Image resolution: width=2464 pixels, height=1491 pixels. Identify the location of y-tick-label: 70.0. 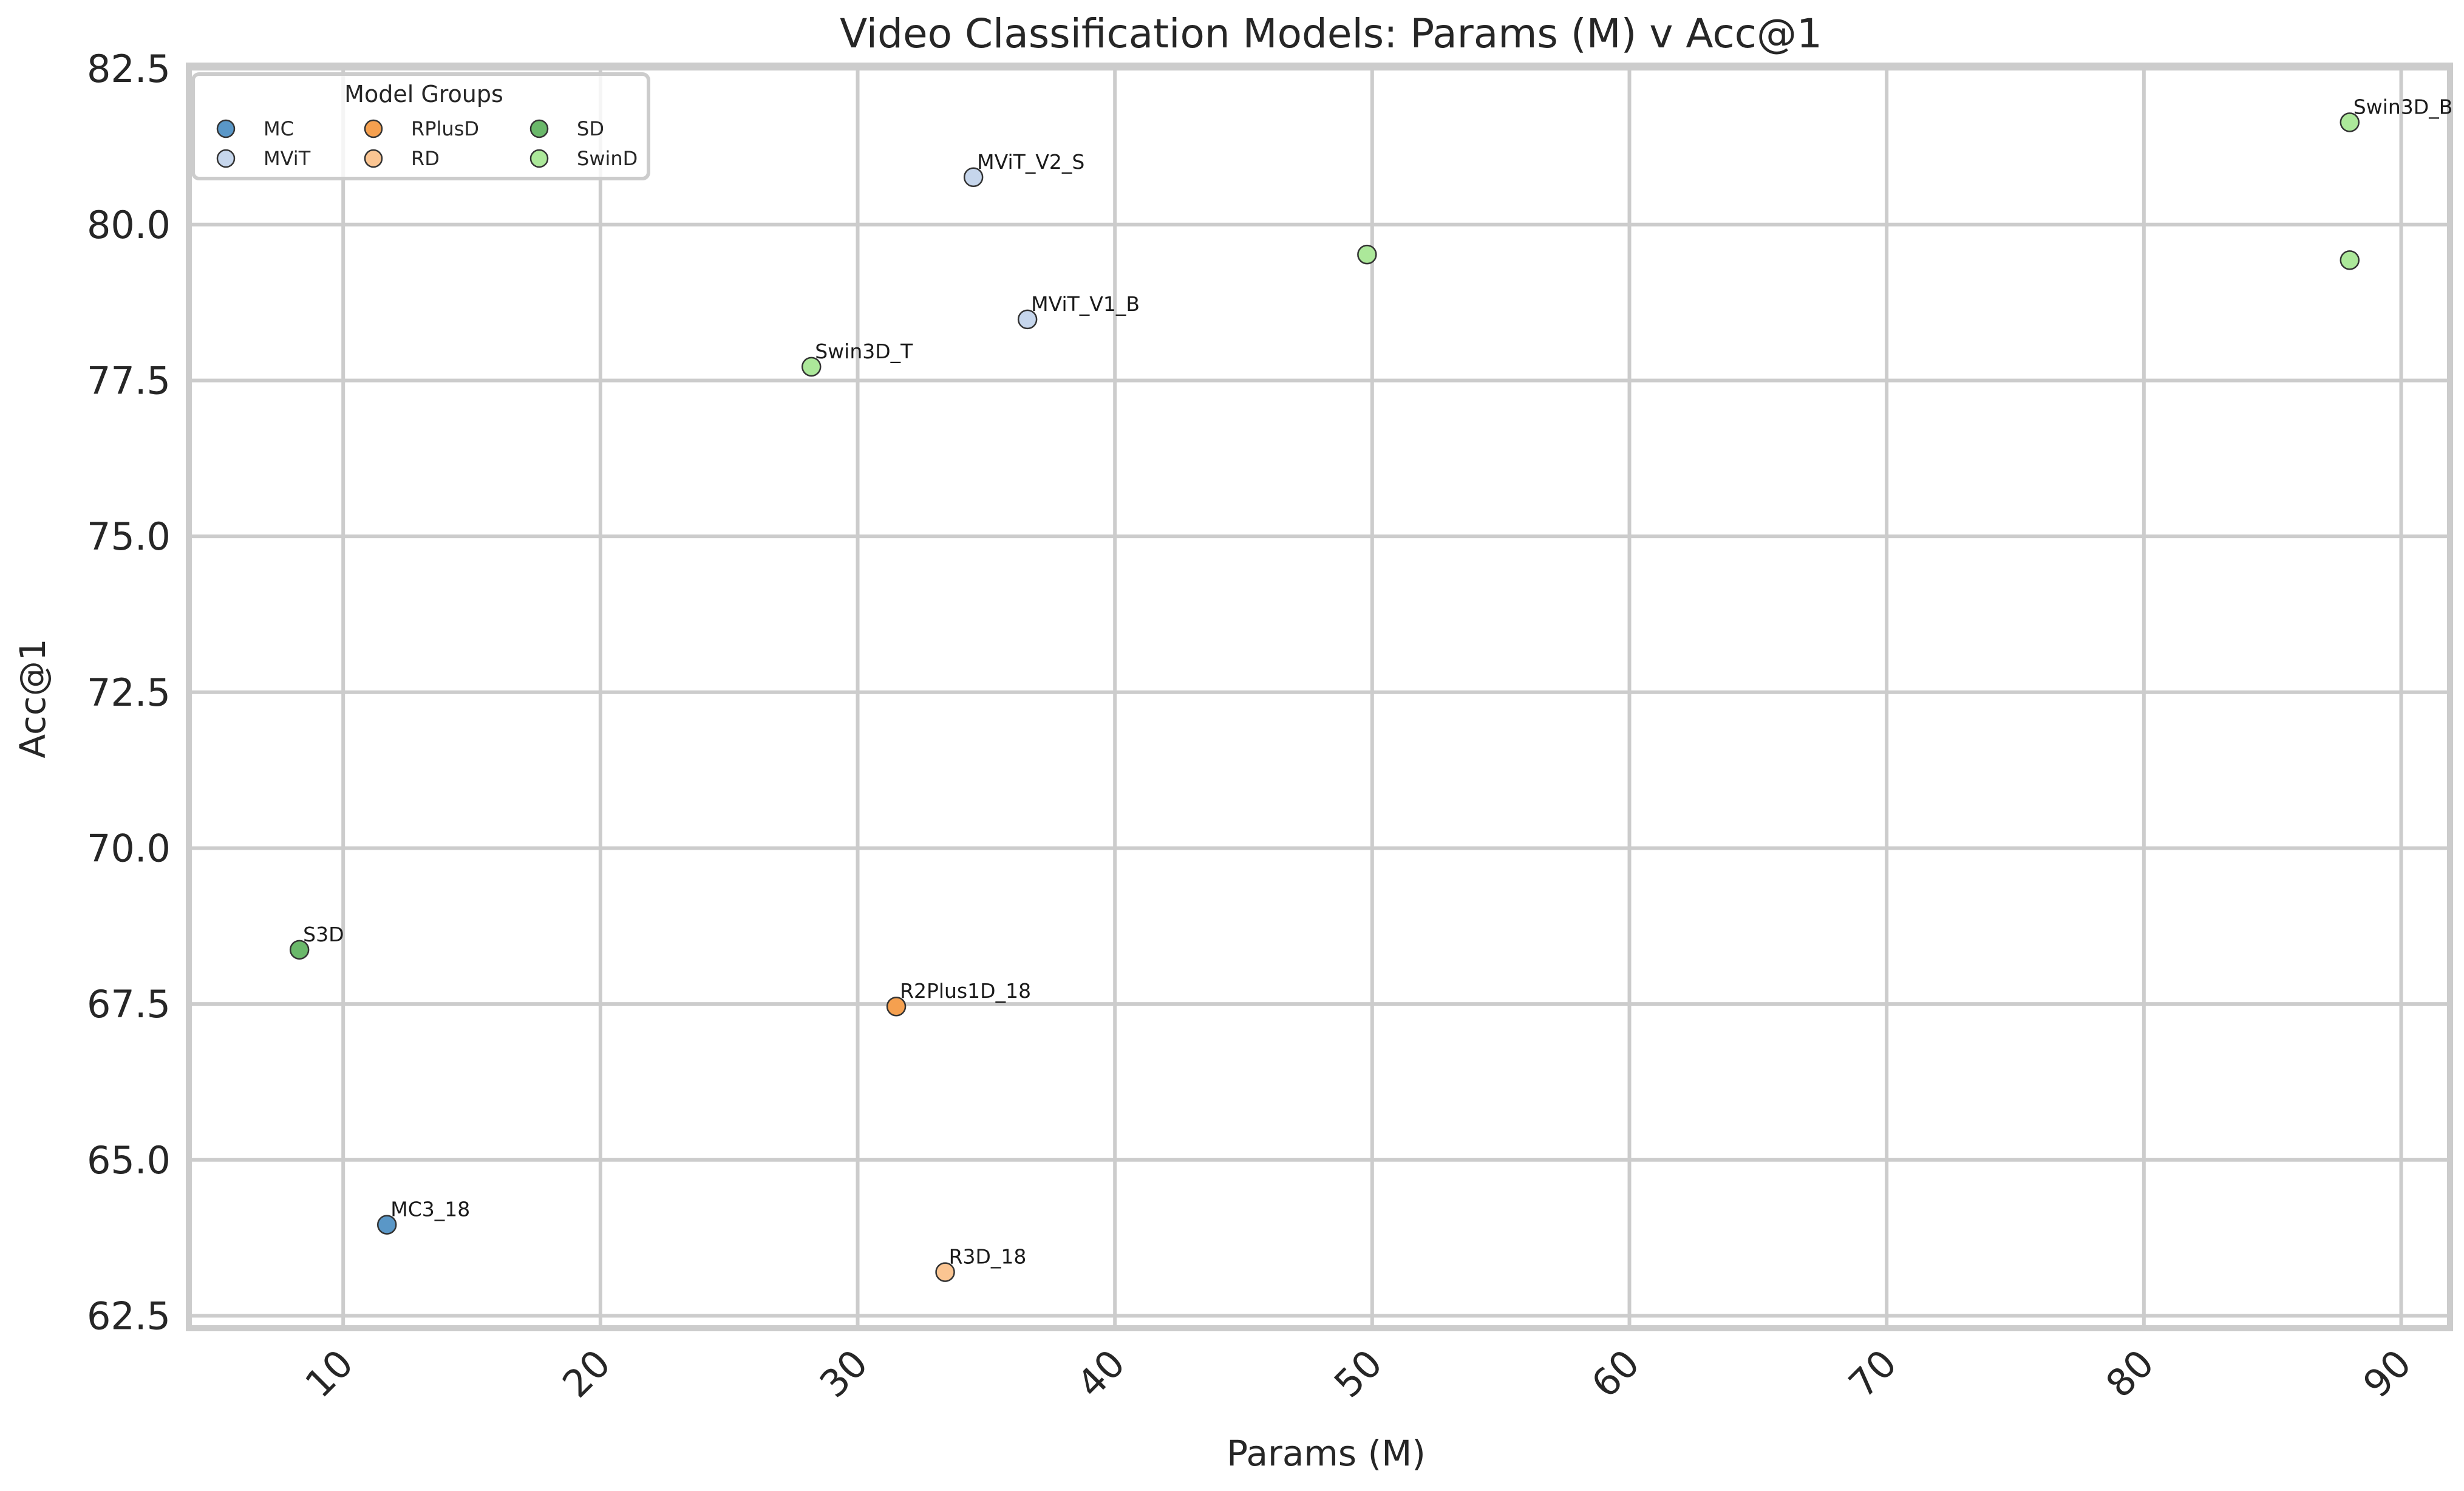
(129, 848).